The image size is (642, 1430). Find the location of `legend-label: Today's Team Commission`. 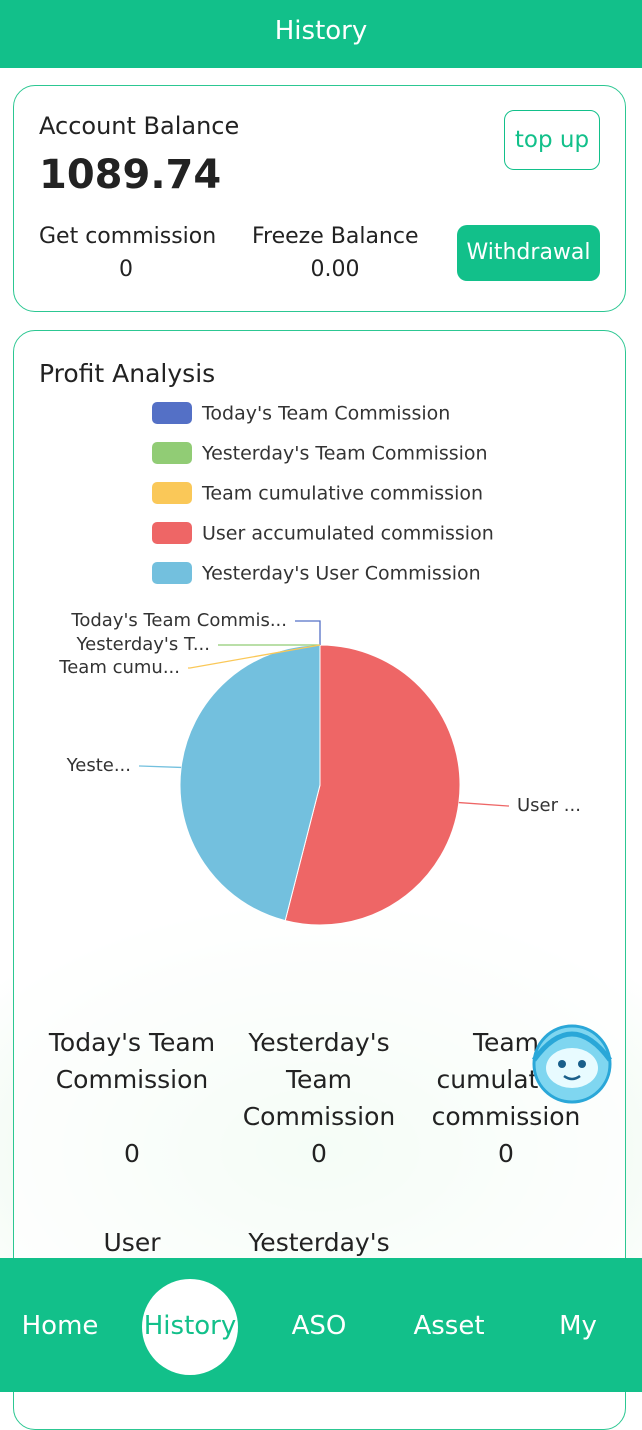

legend-label: Today's Team Commission is located at coordinates (325, 414).